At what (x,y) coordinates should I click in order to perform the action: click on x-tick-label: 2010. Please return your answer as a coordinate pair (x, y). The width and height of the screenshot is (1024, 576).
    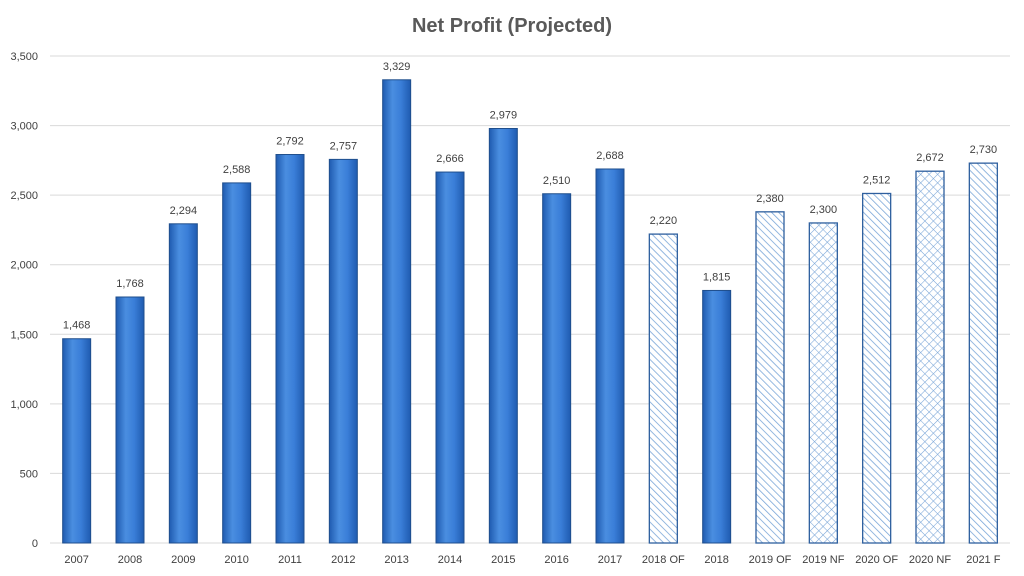
    Looking at the image, I should click on (236, 560).